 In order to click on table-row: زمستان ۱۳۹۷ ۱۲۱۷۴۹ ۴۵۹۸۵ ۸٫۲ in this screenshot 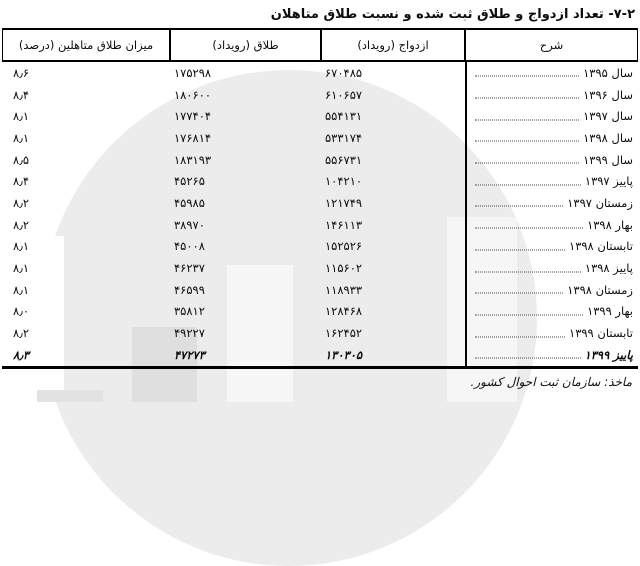, I will do `click(320, 203)`.